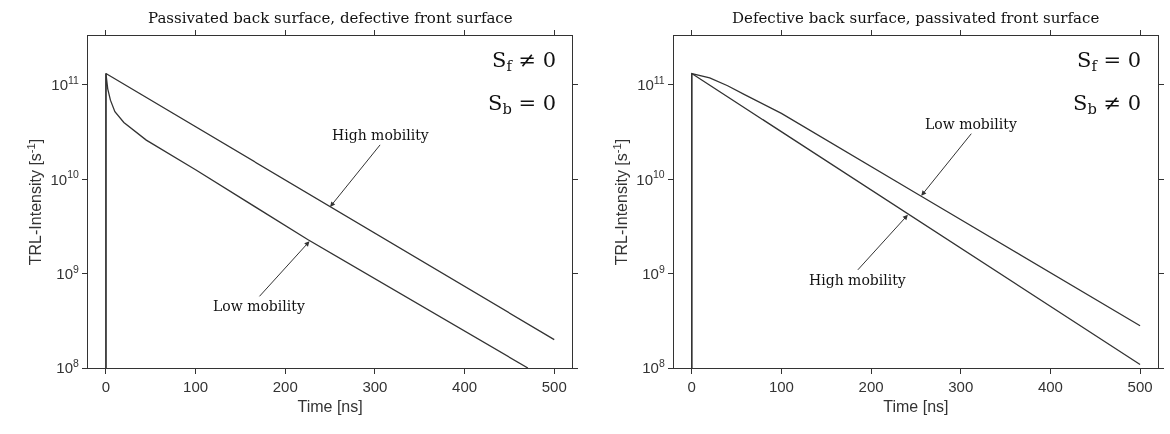 Image resolution: width=1170 pixels, height=434 pixels. Describe the element at coordinates (1107, 104) in the screenshot. I see `annotation: S$_{b}$ ≠ 0` at that location.